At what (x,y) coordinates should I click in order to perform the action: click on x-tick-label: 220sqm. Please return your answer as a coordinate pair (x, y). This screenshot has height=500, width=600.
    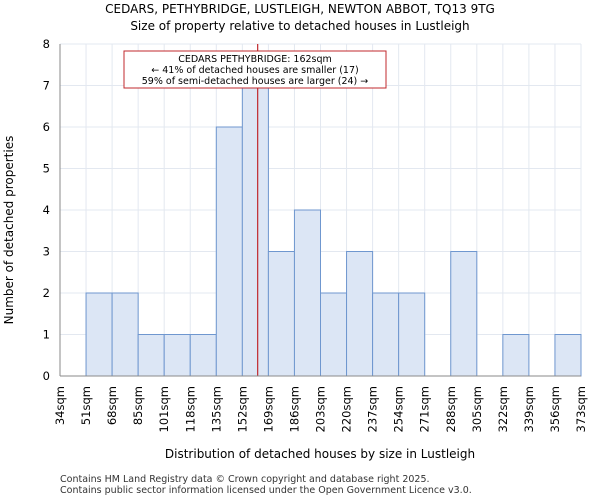
    Looking at the image, I should click on (347, 409).